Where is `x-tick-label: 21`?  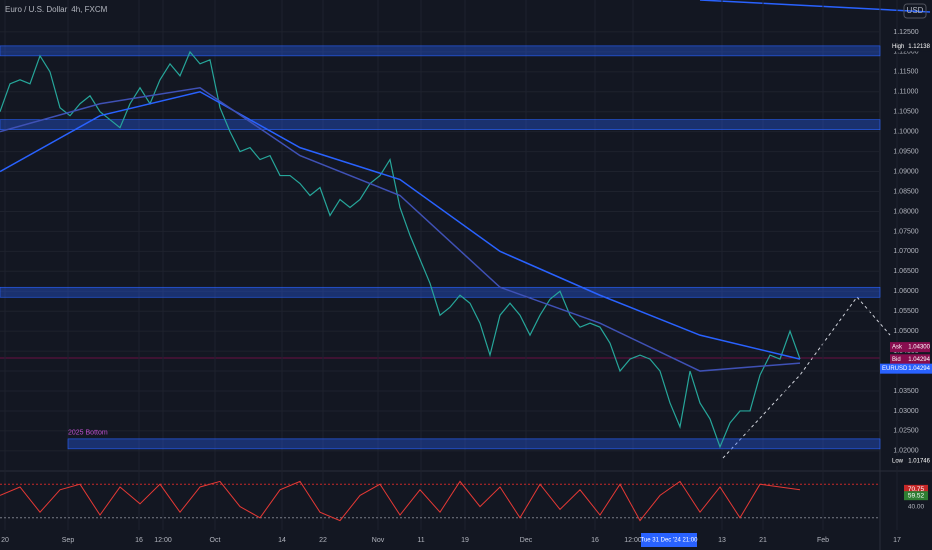
x-tick-label: 21 is located at coordinates (763, 540).